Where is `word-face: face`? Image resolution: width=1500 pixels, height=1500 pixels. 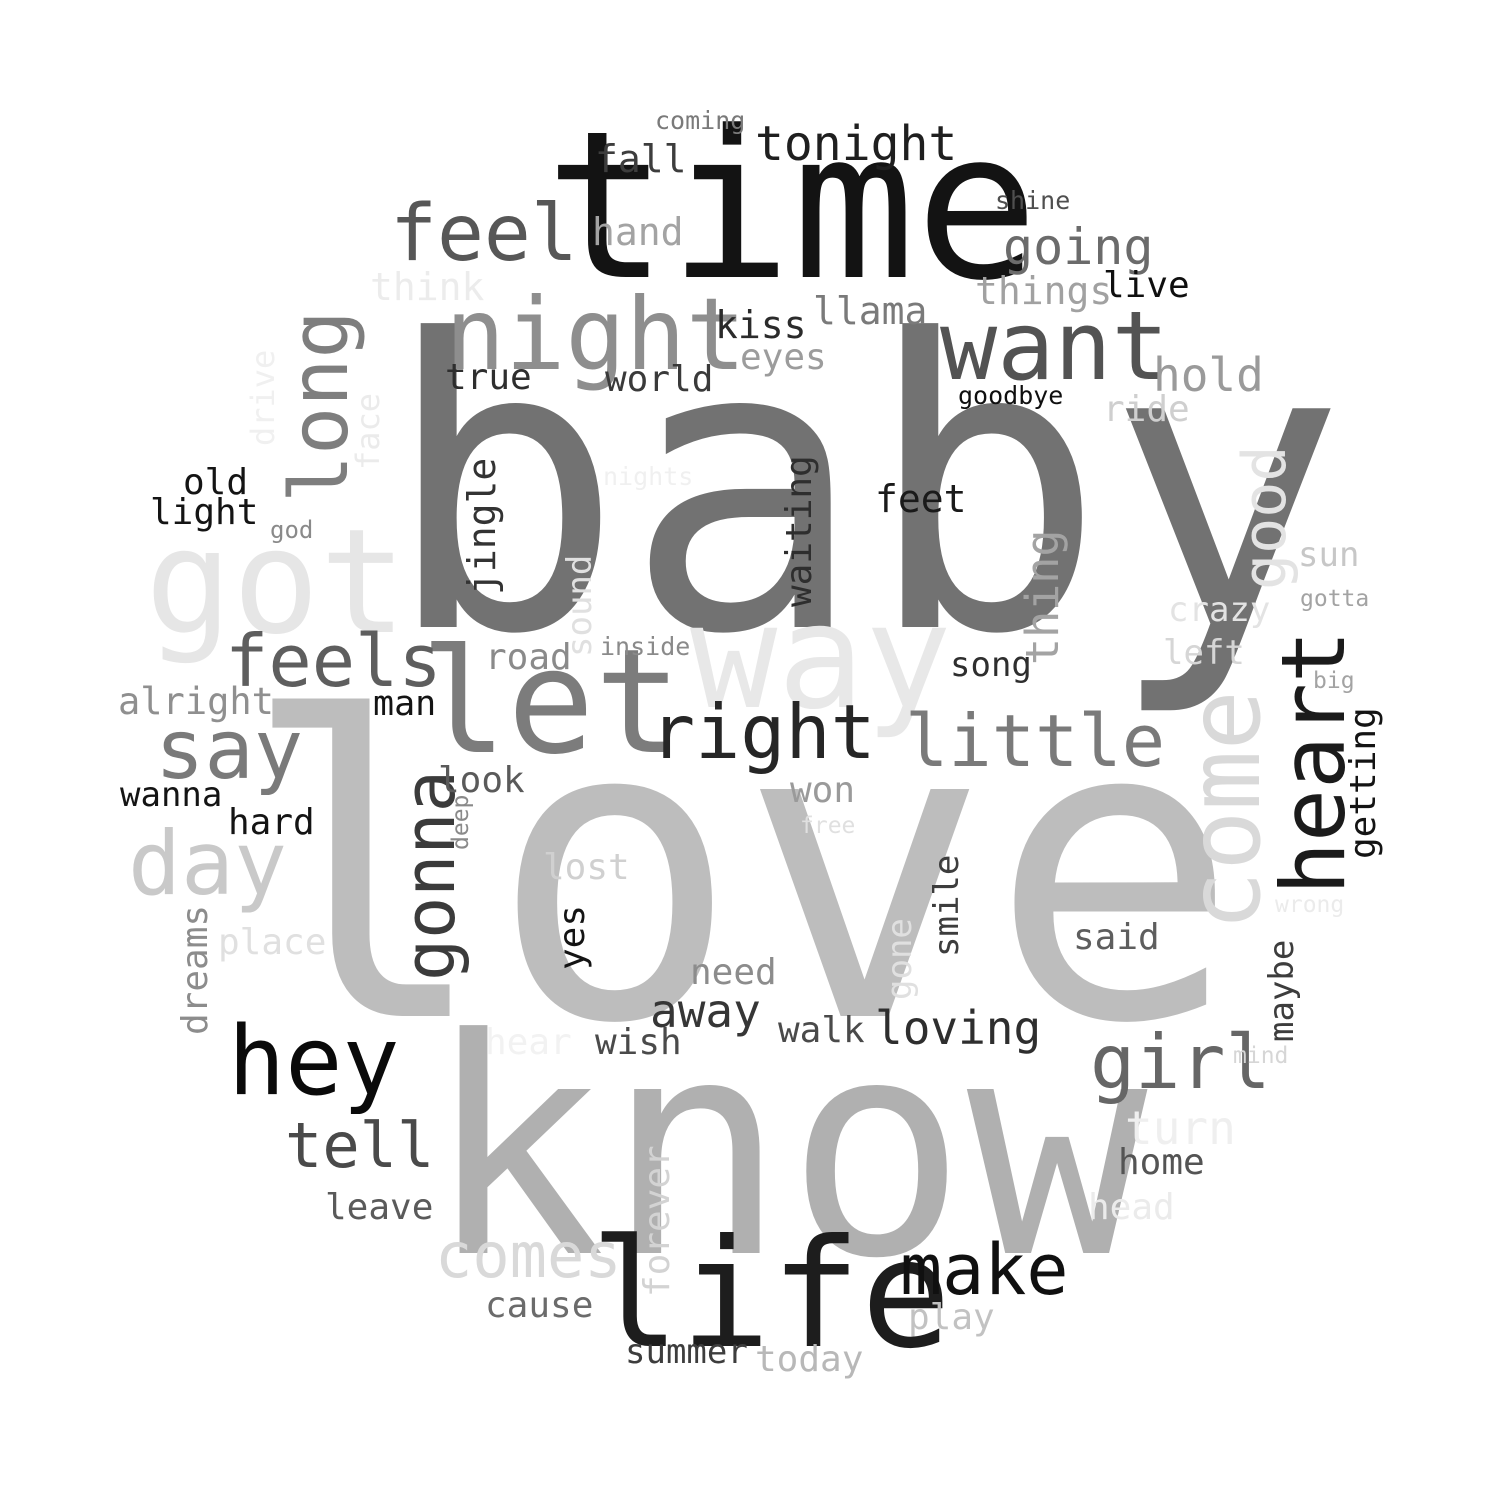
word-face: face is located at coordinates (368, 431).